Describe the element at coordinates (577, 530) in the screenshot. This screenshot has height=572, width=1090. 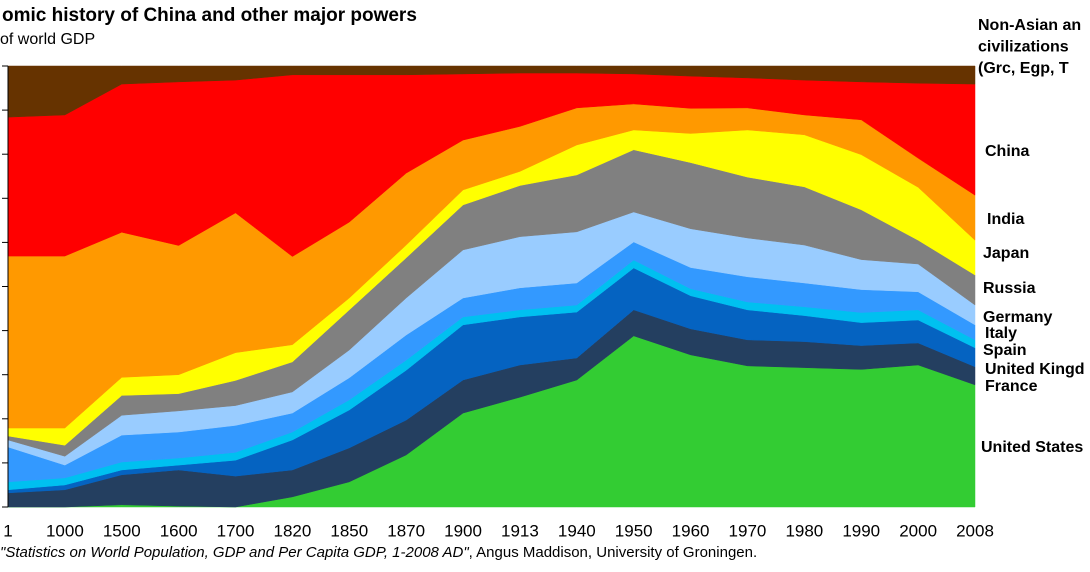
I see `x-tick-label: 1940` at that location.